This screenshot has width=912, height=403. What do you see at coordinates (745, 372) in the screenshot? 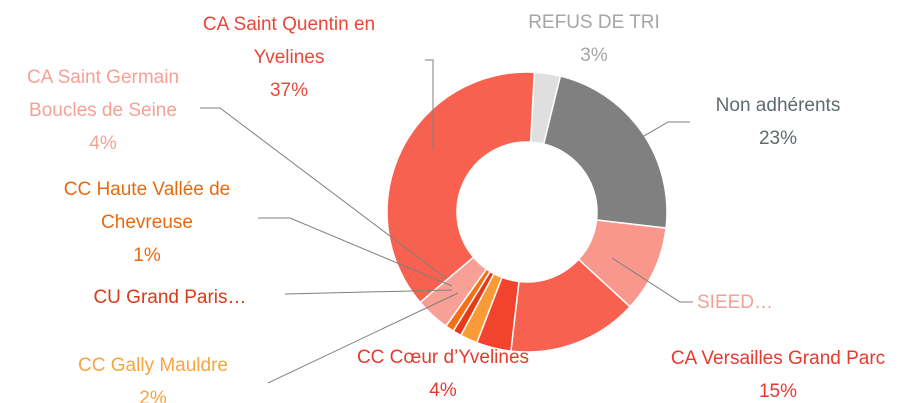
I see `slice-label: CA Versailles Grand Parc 15%` at bounding box center [745, 372].